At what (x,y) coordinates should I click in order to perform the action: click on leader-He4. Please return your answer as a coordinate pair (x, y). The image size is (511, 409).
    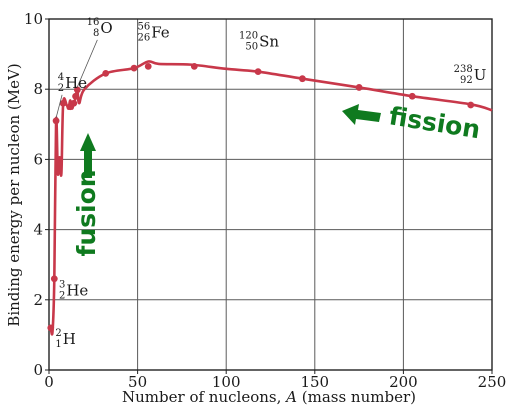
    Looking at the image, I should click on (59, 106).